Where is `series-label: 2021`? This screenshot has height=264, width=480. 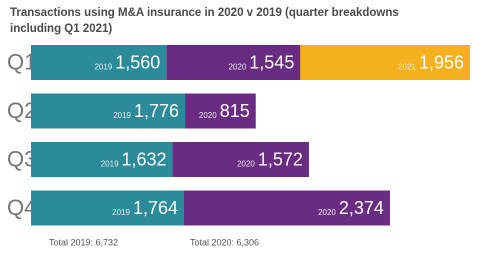
series-label: 2021 is located at coordinates (407, 67).